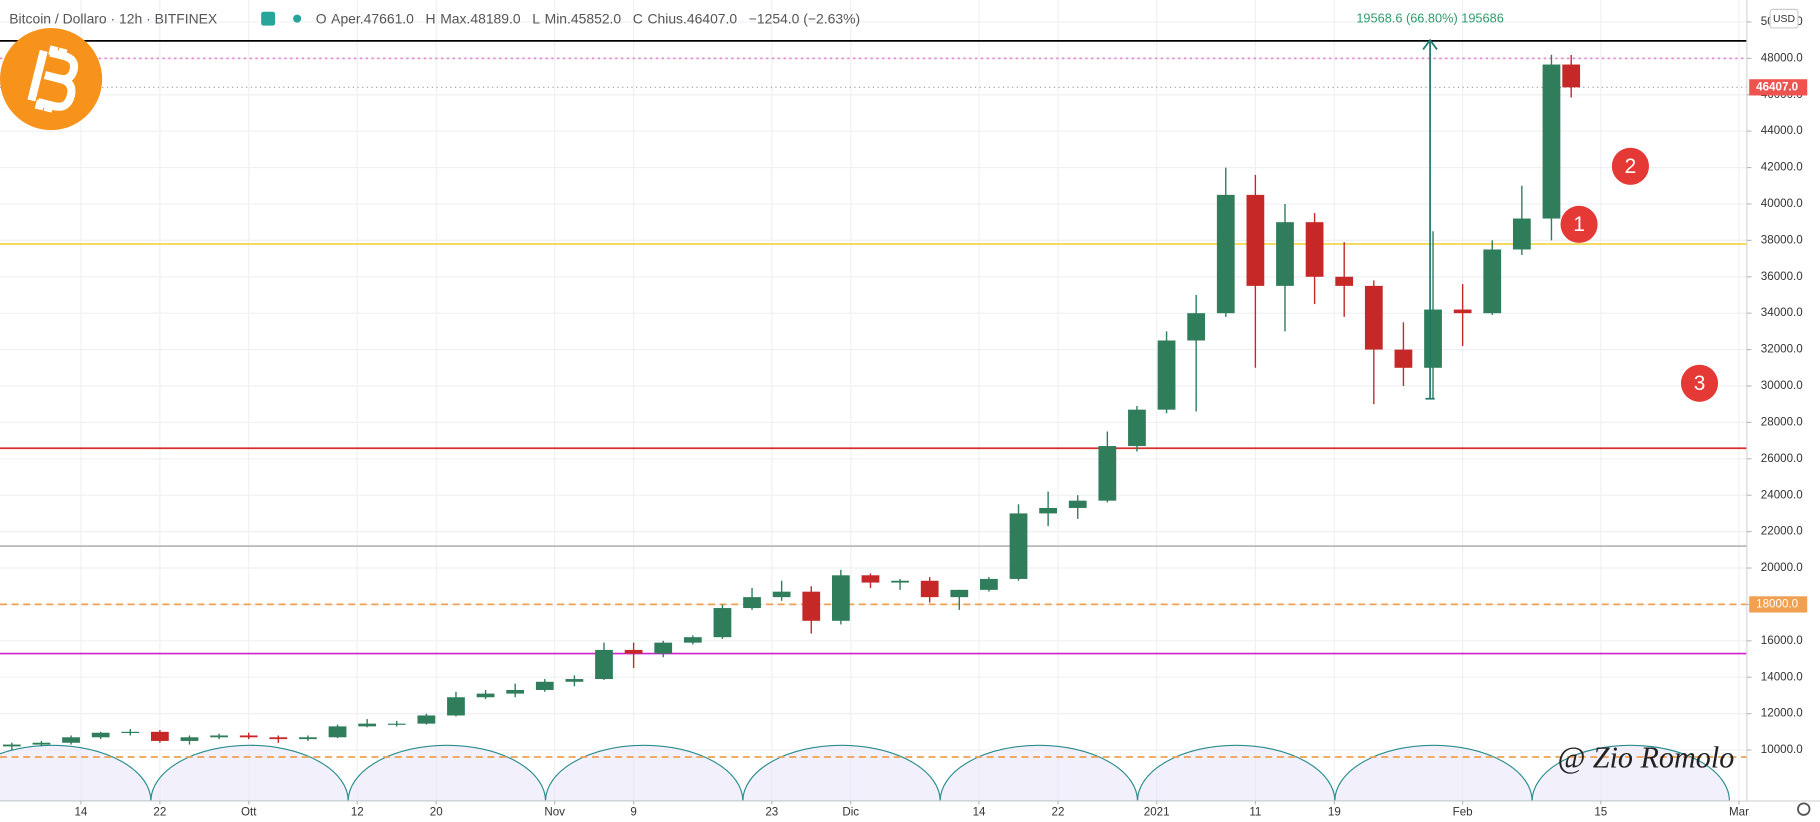 Image resolution: width=1820 pixels, height=822 pixels. I want to click on y-tick-label: 36000.0, so click(1782, 276).